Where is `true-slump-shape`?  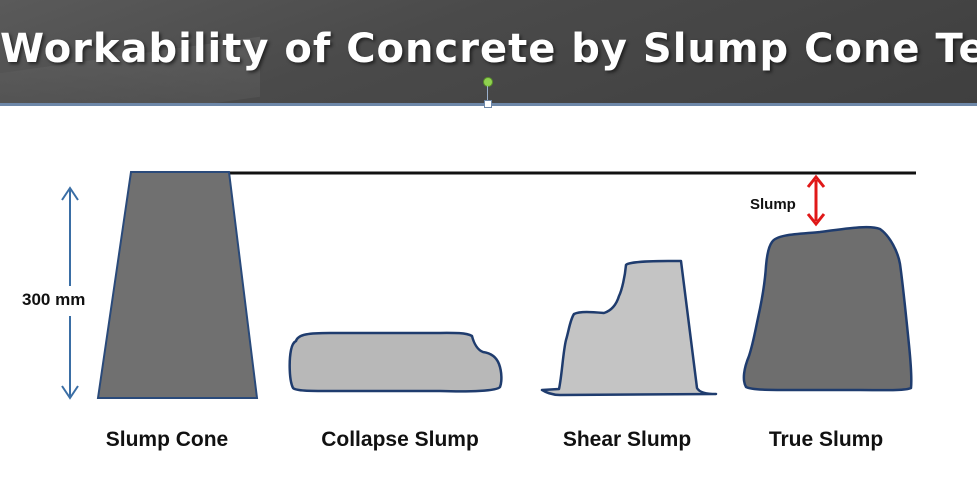 true-slump-shape is located at coordinates (827, 308).